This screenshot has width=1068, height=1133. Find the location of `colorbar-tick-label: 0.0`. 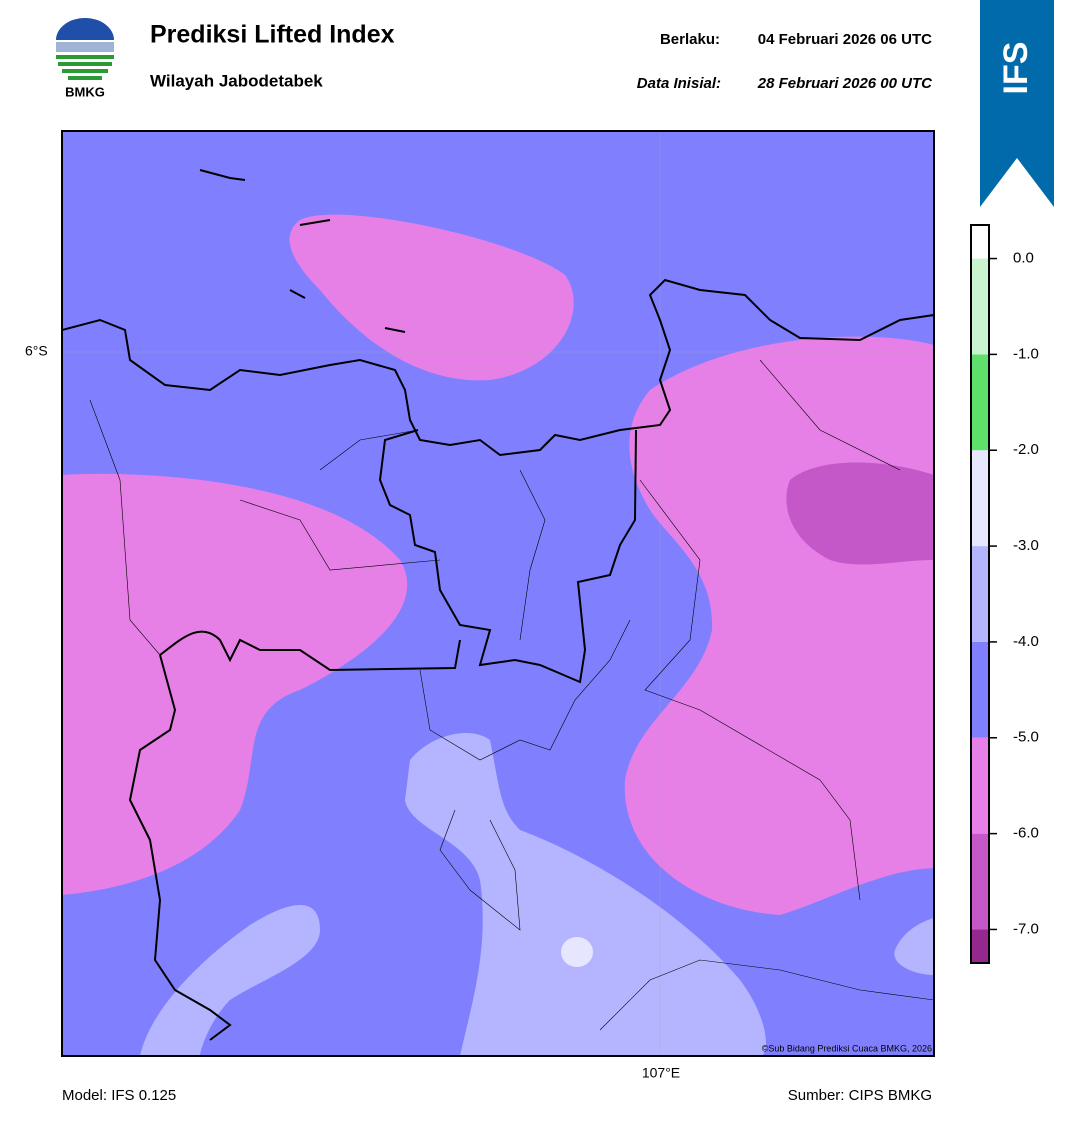

colorbar-tick-label: 0.0 is located at coordinates (1023, 258).